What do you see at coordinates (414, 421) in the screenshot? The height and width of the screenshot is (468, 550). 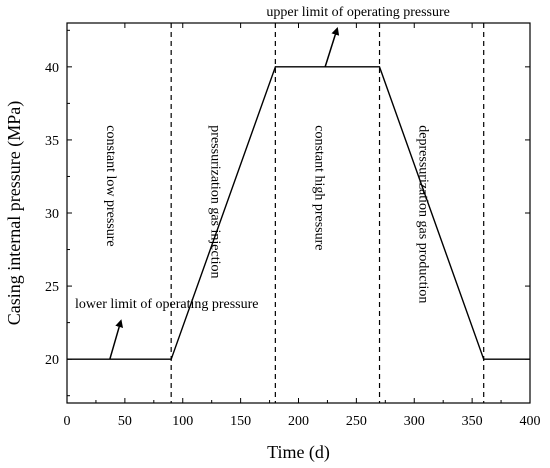 I see `x-tick-label: 300` at bounding box center [414, 421].